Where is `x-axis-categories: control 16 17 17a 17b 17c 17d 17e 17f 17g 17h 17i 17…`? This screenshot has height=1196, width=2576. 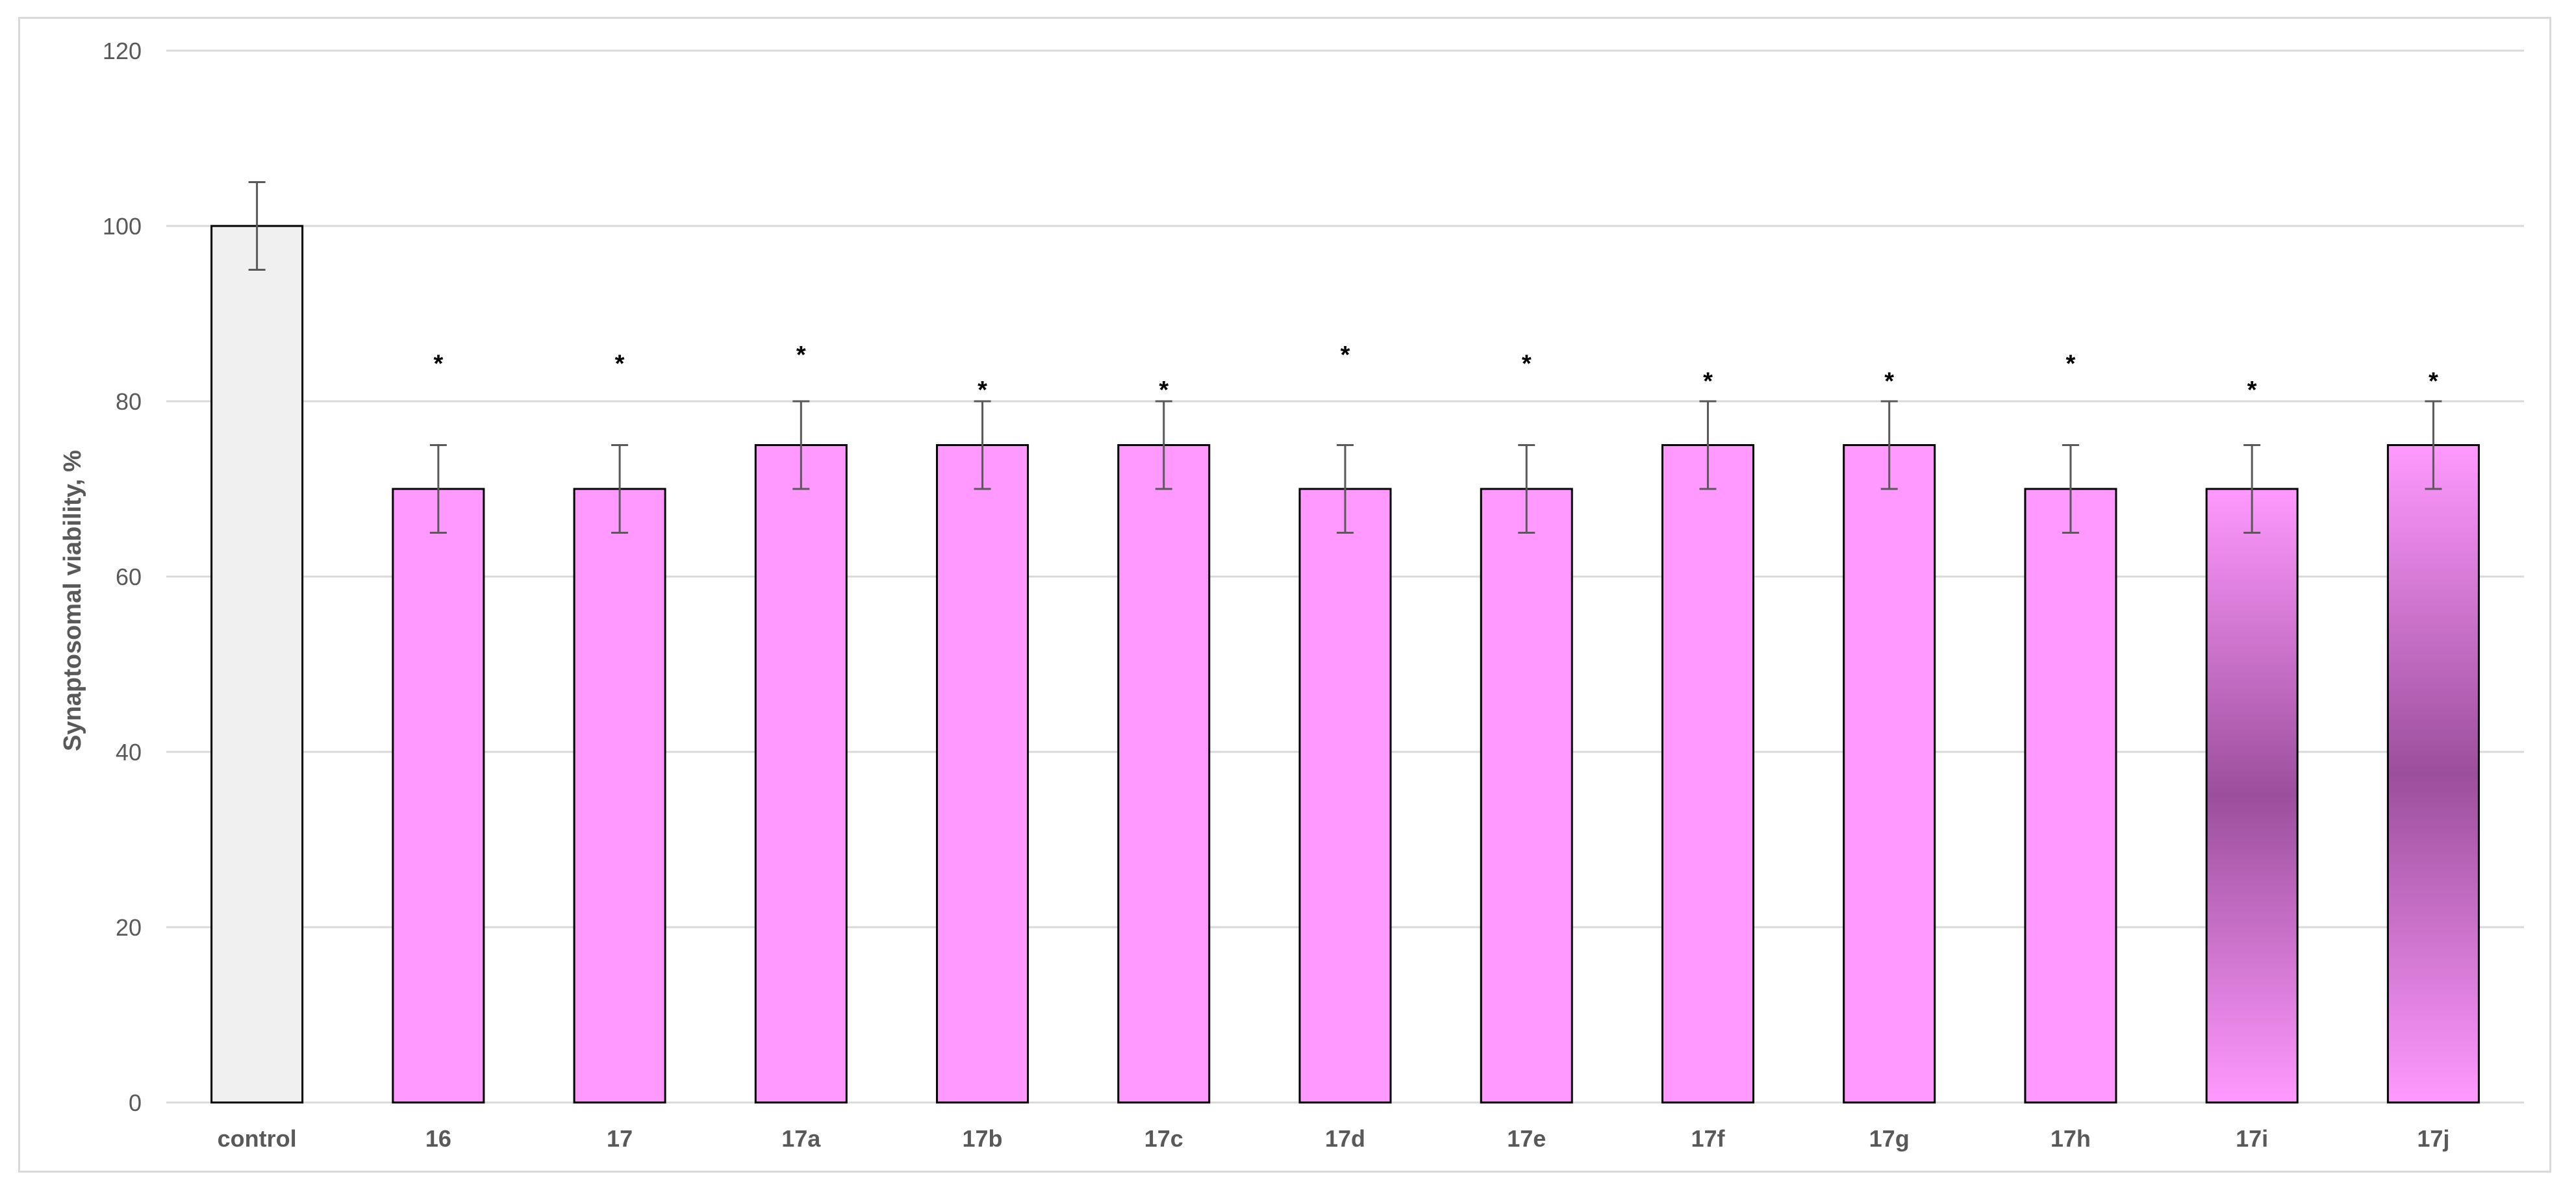
x-axis-categories: control 16 17 17a 17b 17c 17d 17e 17f 17g 17h 17i 17… is located at coordinates (1334, 1138).